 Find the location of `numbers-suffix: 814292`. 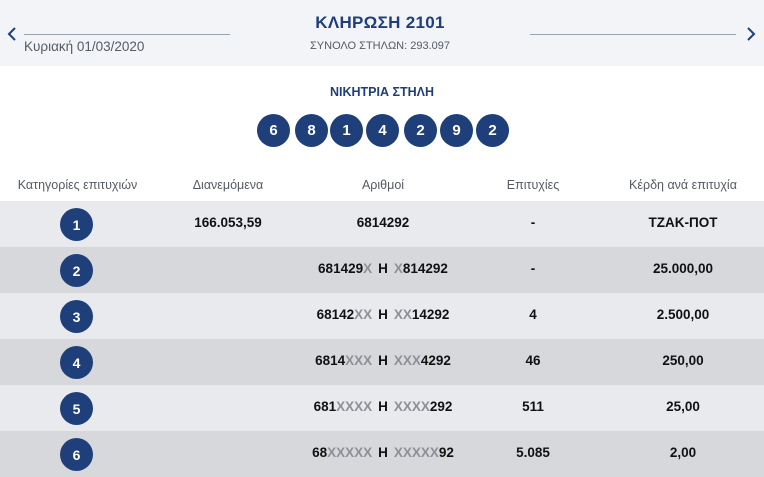

numbers-suffix: 814292 is located at coordinates (425, 268).